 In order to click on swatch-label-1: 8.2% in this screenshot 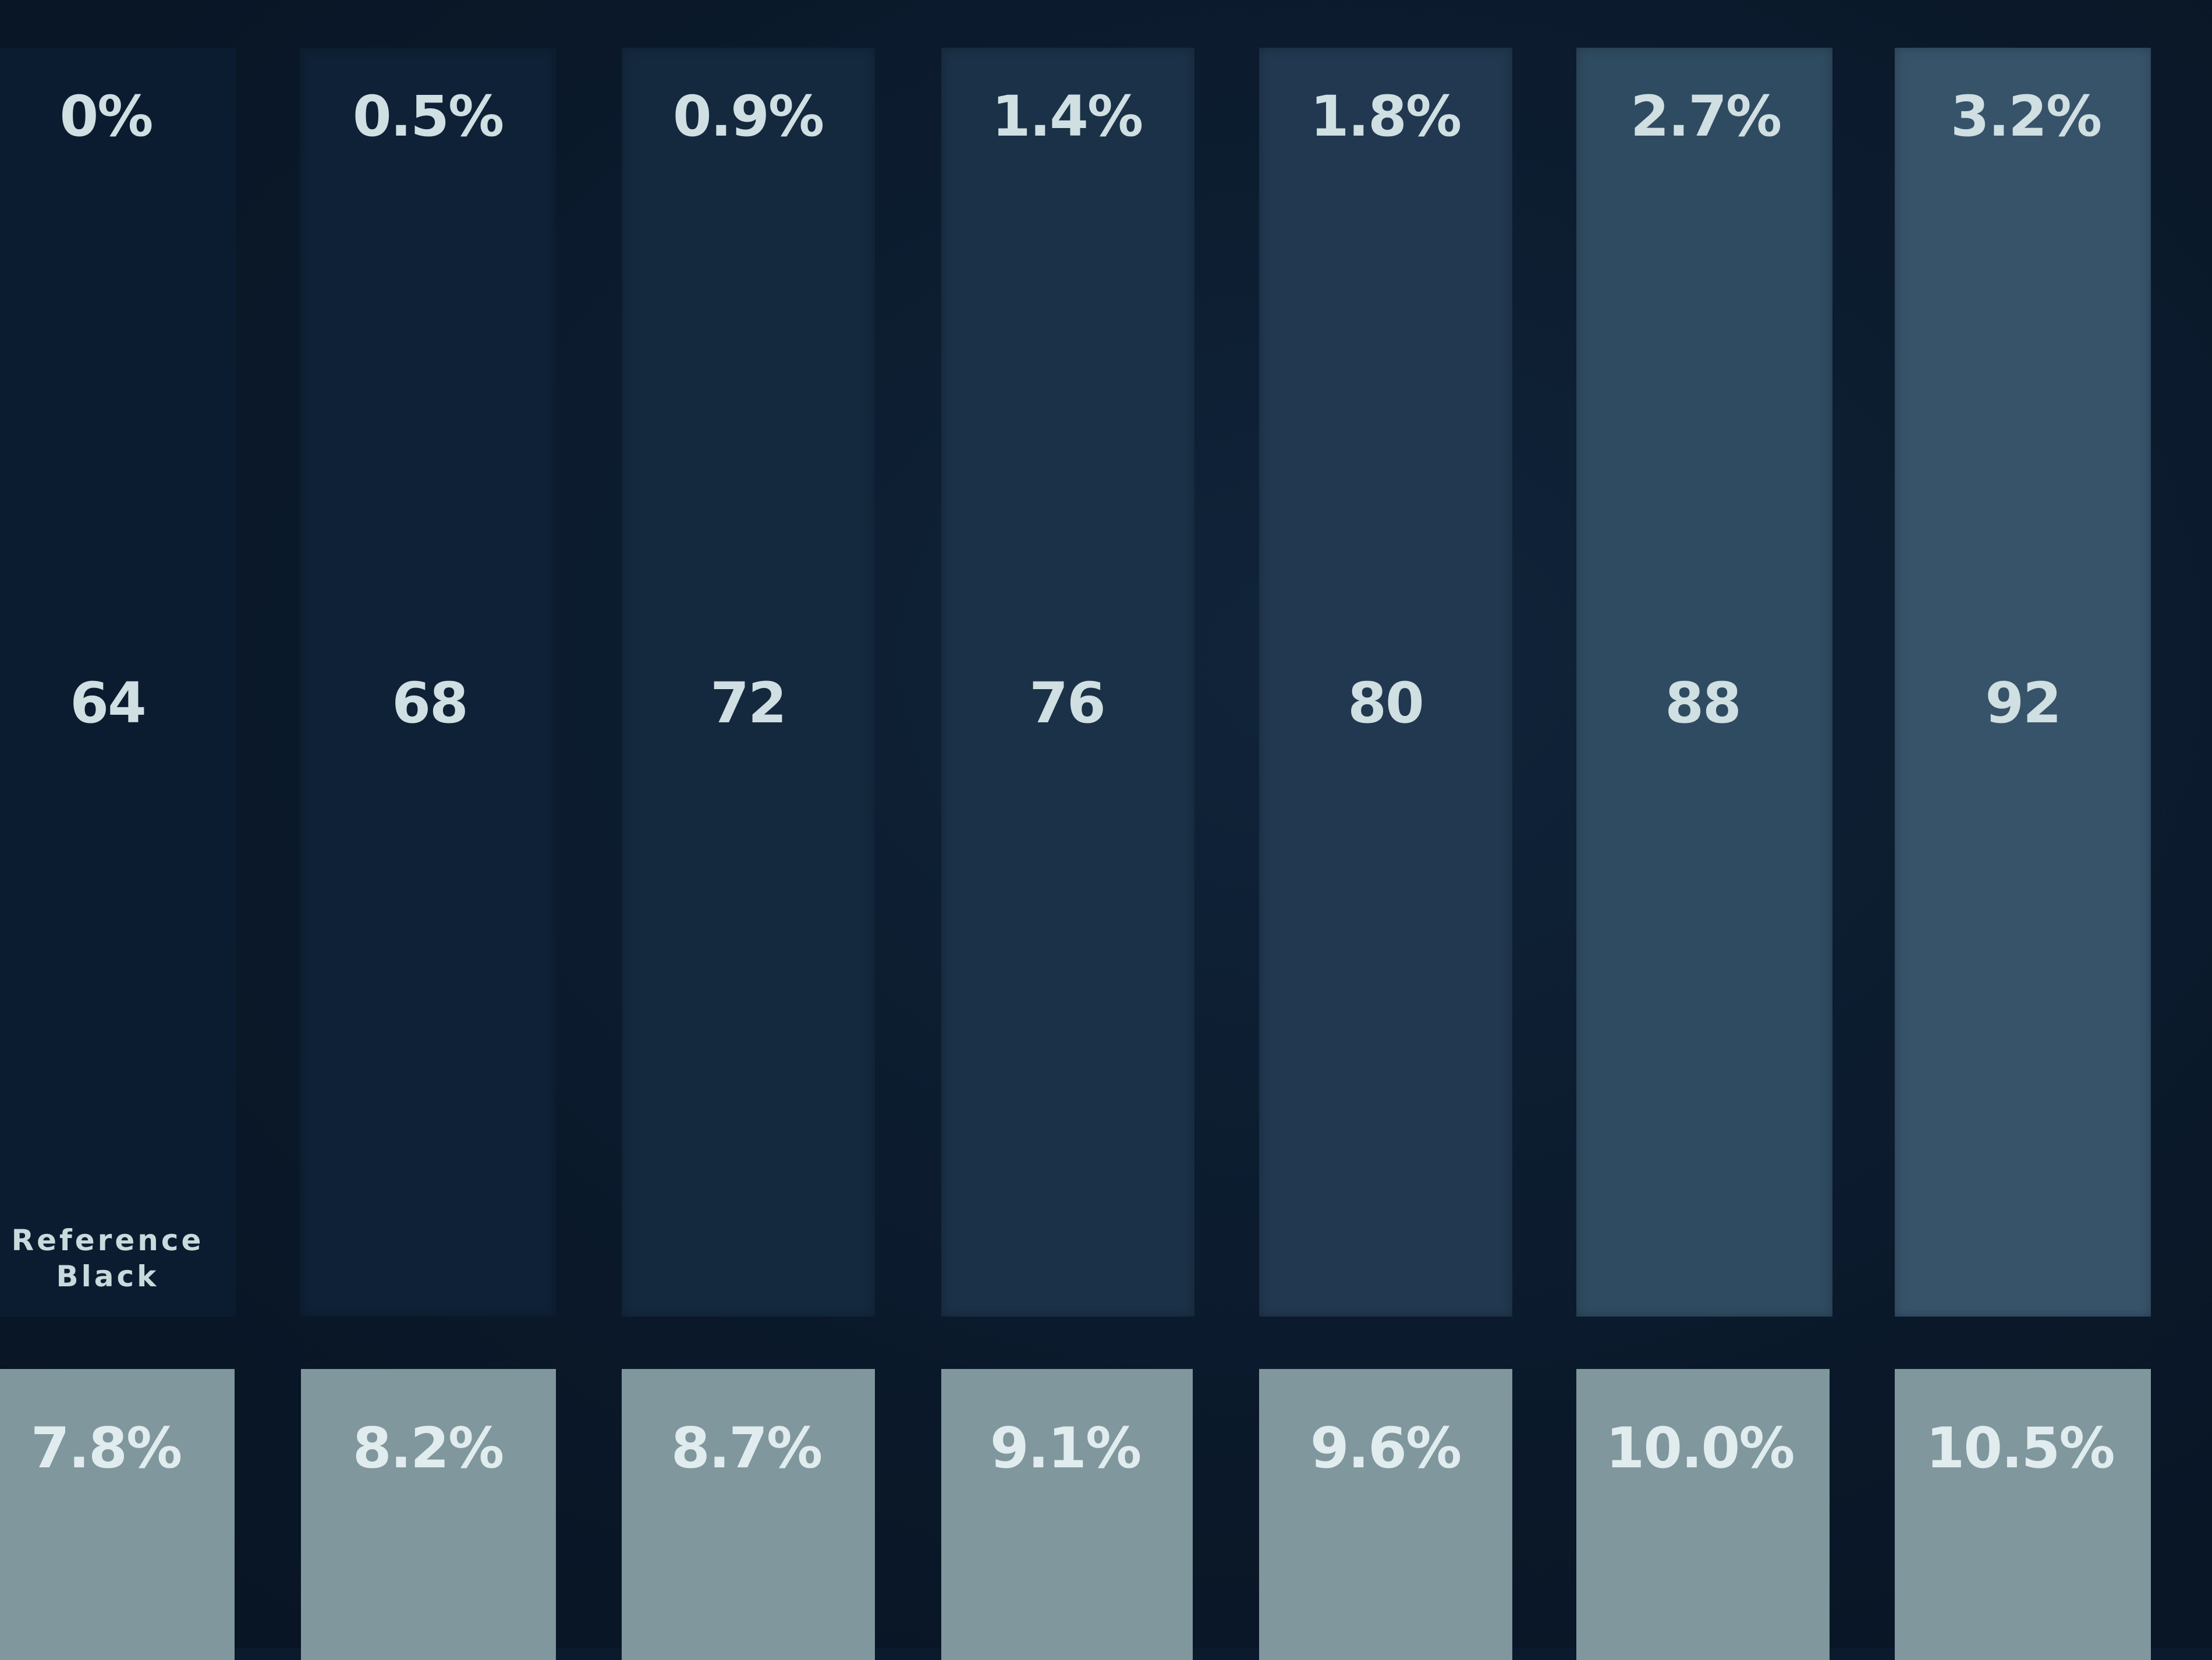, I will do `click(428, 1448)`.